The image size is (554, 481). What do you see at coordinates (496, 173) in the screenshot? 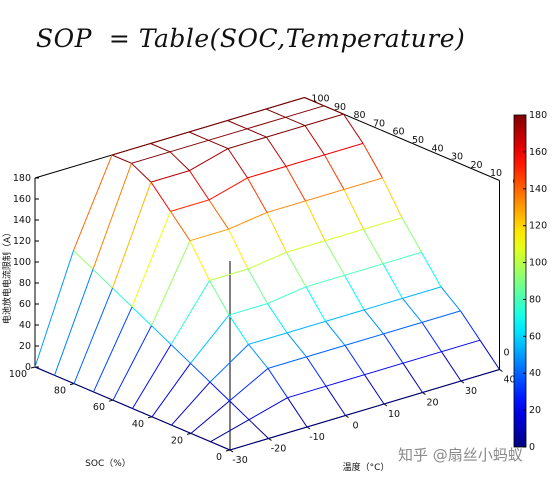
I see `soc-back-tick-label: 10` at bounding box center [496, 173].